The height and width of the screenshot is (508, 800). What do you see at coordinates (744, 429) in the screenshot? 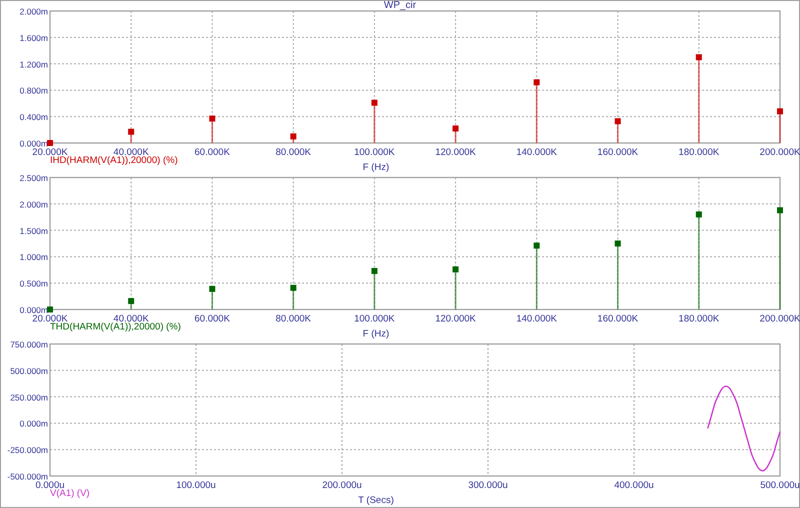
I see `line-series` at bounding box center [744, 429].